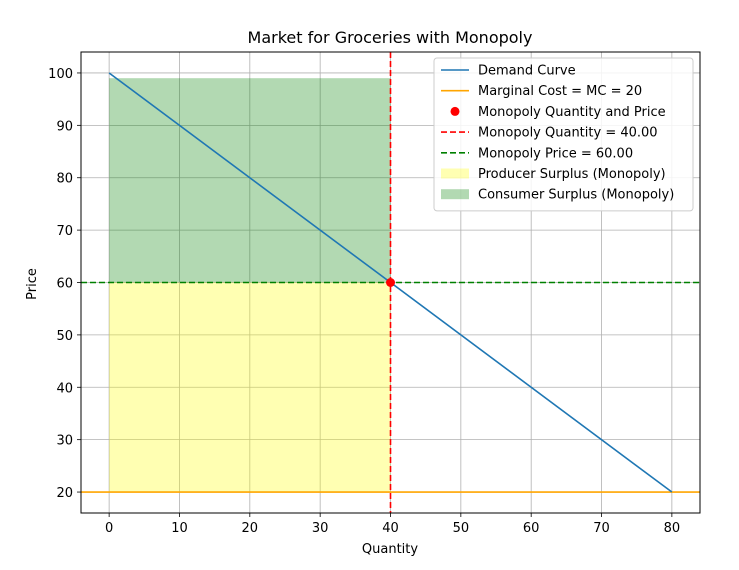 This screenshot has height=570, width=739. Describe the element at coordinates (390, 282) in the screenshot. I see `monopoly-point` at that location.